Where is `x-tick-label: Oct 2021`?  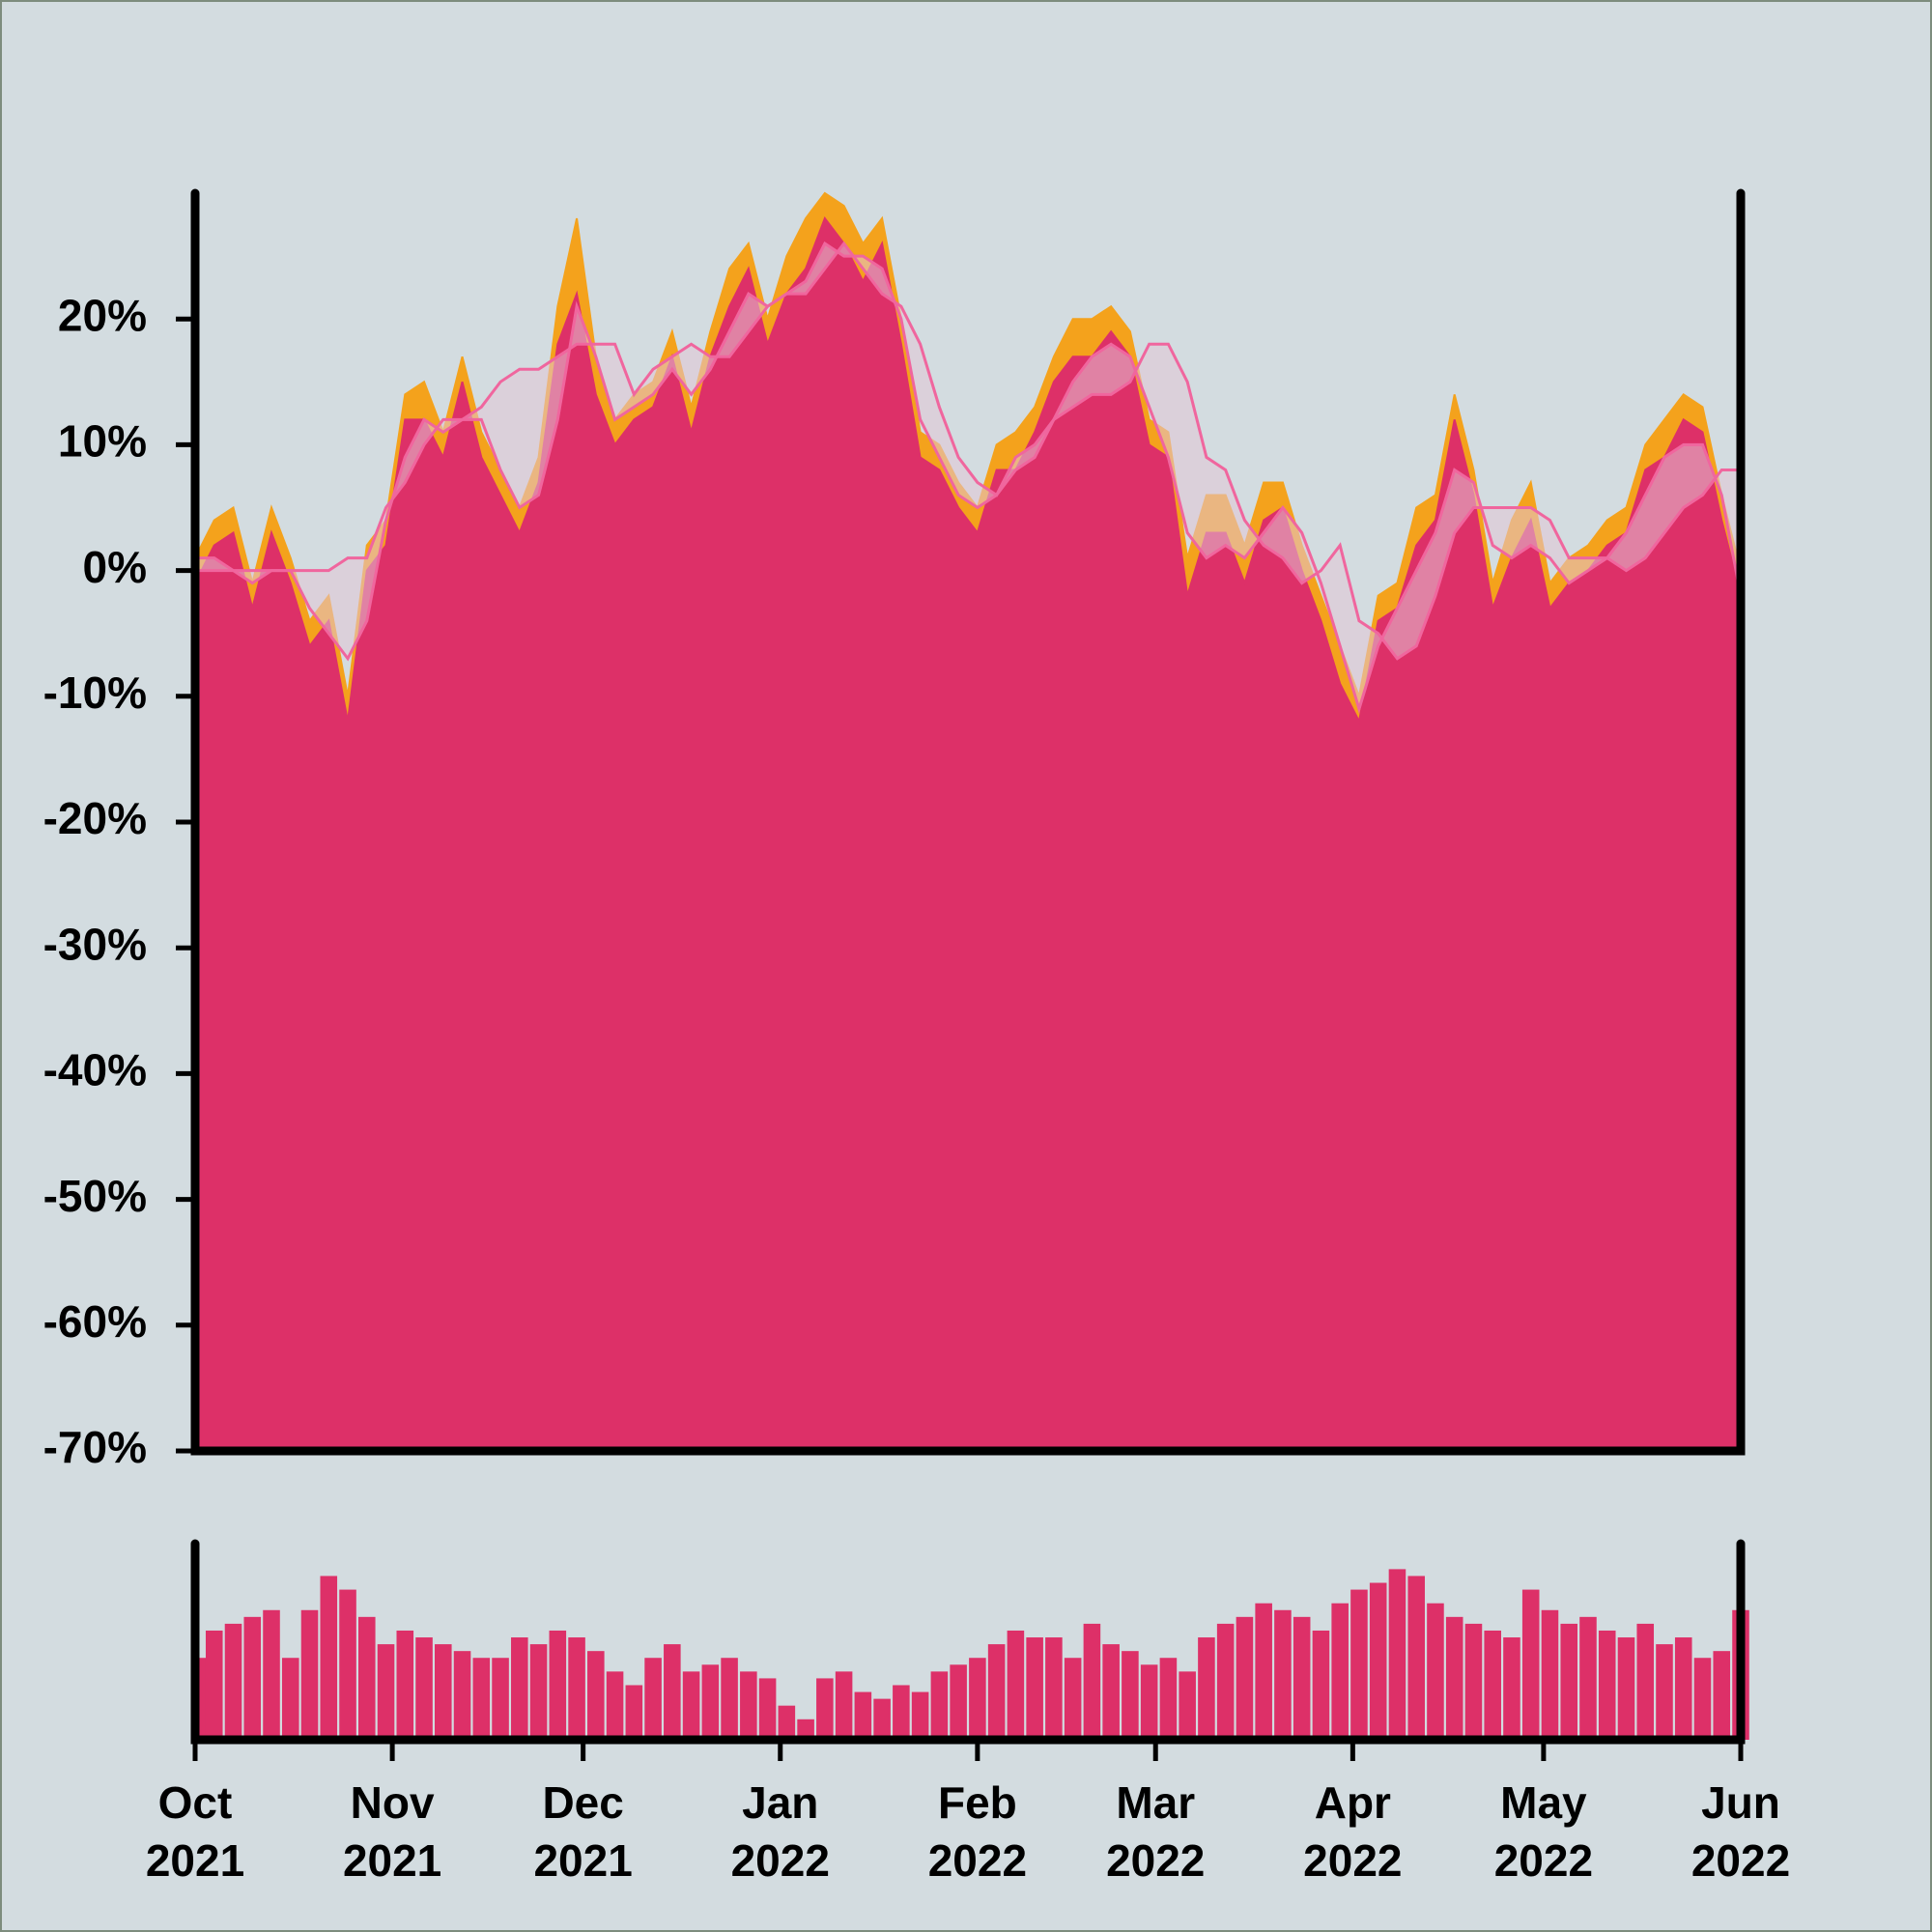
x-tick-label: Oct 2021 is located at coordinates (195, 1831).